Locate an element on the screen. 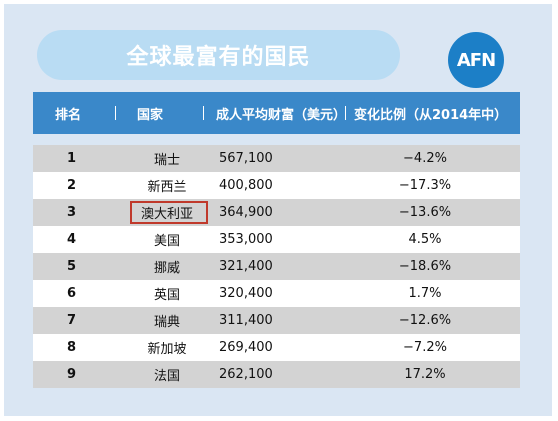  country-cell: 瑞典 is located at coordinates (166, 322).